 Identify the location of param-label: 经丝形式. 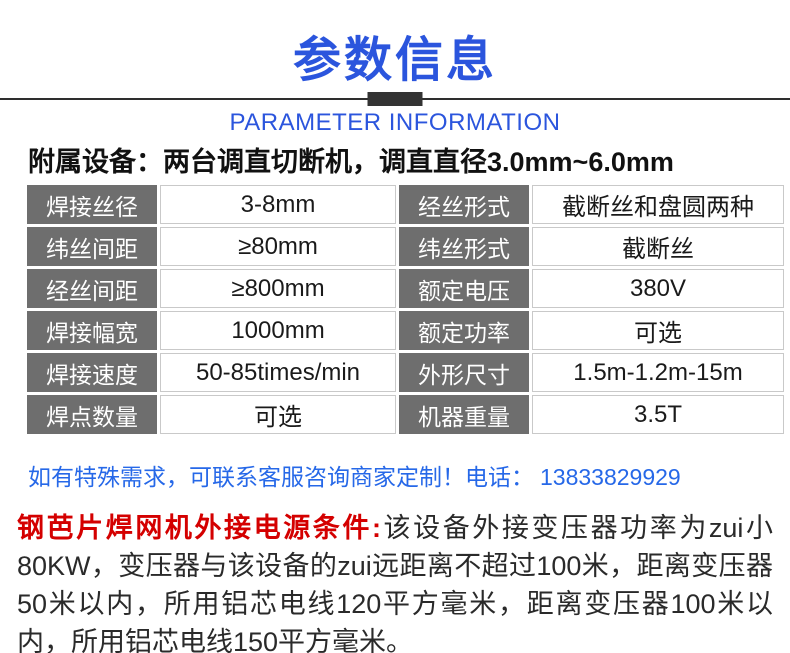
(464, 204).